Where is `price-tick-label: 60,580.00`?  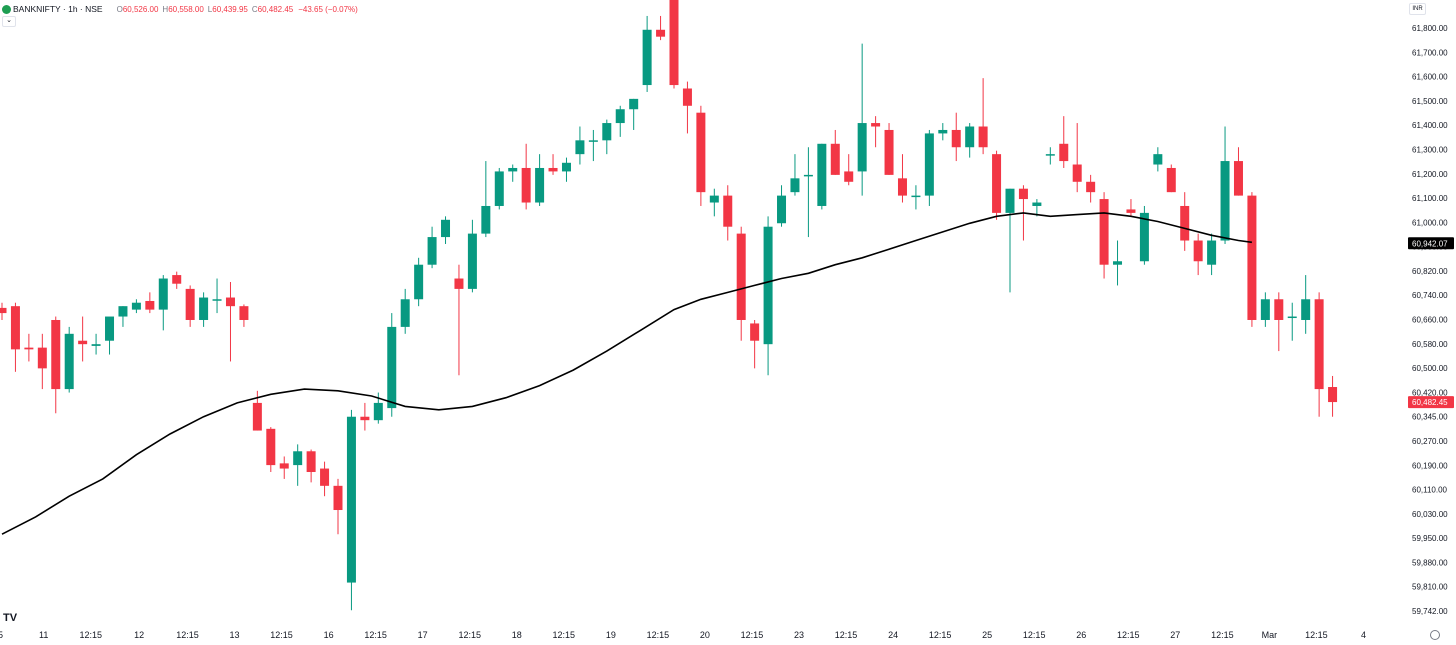 price-tick-label: 60,580.00 is located at coordinates (1430, 344).